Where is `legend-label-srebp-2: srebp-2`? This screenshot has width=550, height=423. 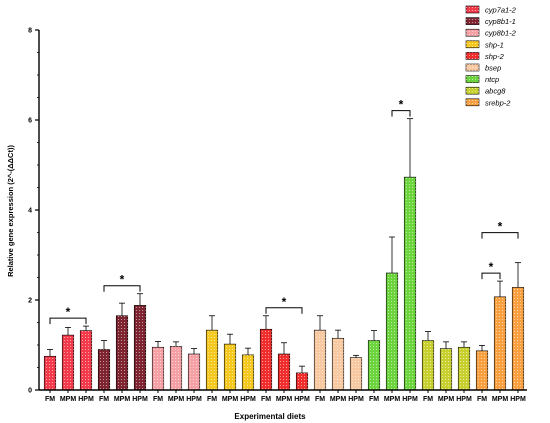 legend-label-srebp-2: srebp-2 is located at coordinates (498, 102).